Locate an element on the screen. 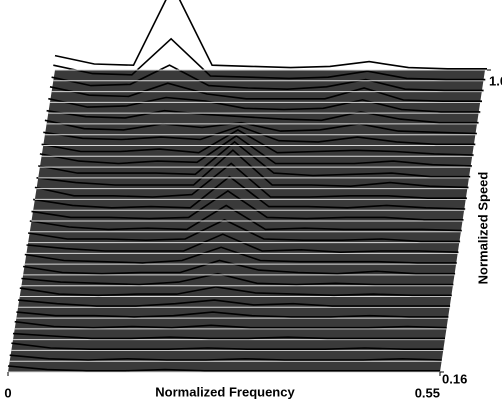 The image size is (502, 403). y-tick-label: 1.0 is located at coordinates (495, 80).